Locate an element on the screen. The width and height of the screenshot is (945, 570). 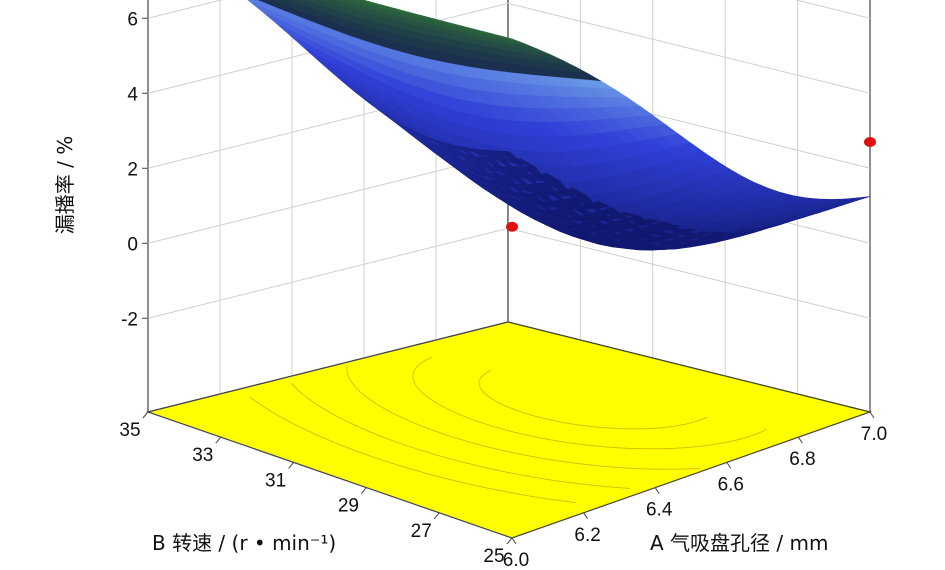
y-tick-label: 29 is located at coordinates (348, 506).